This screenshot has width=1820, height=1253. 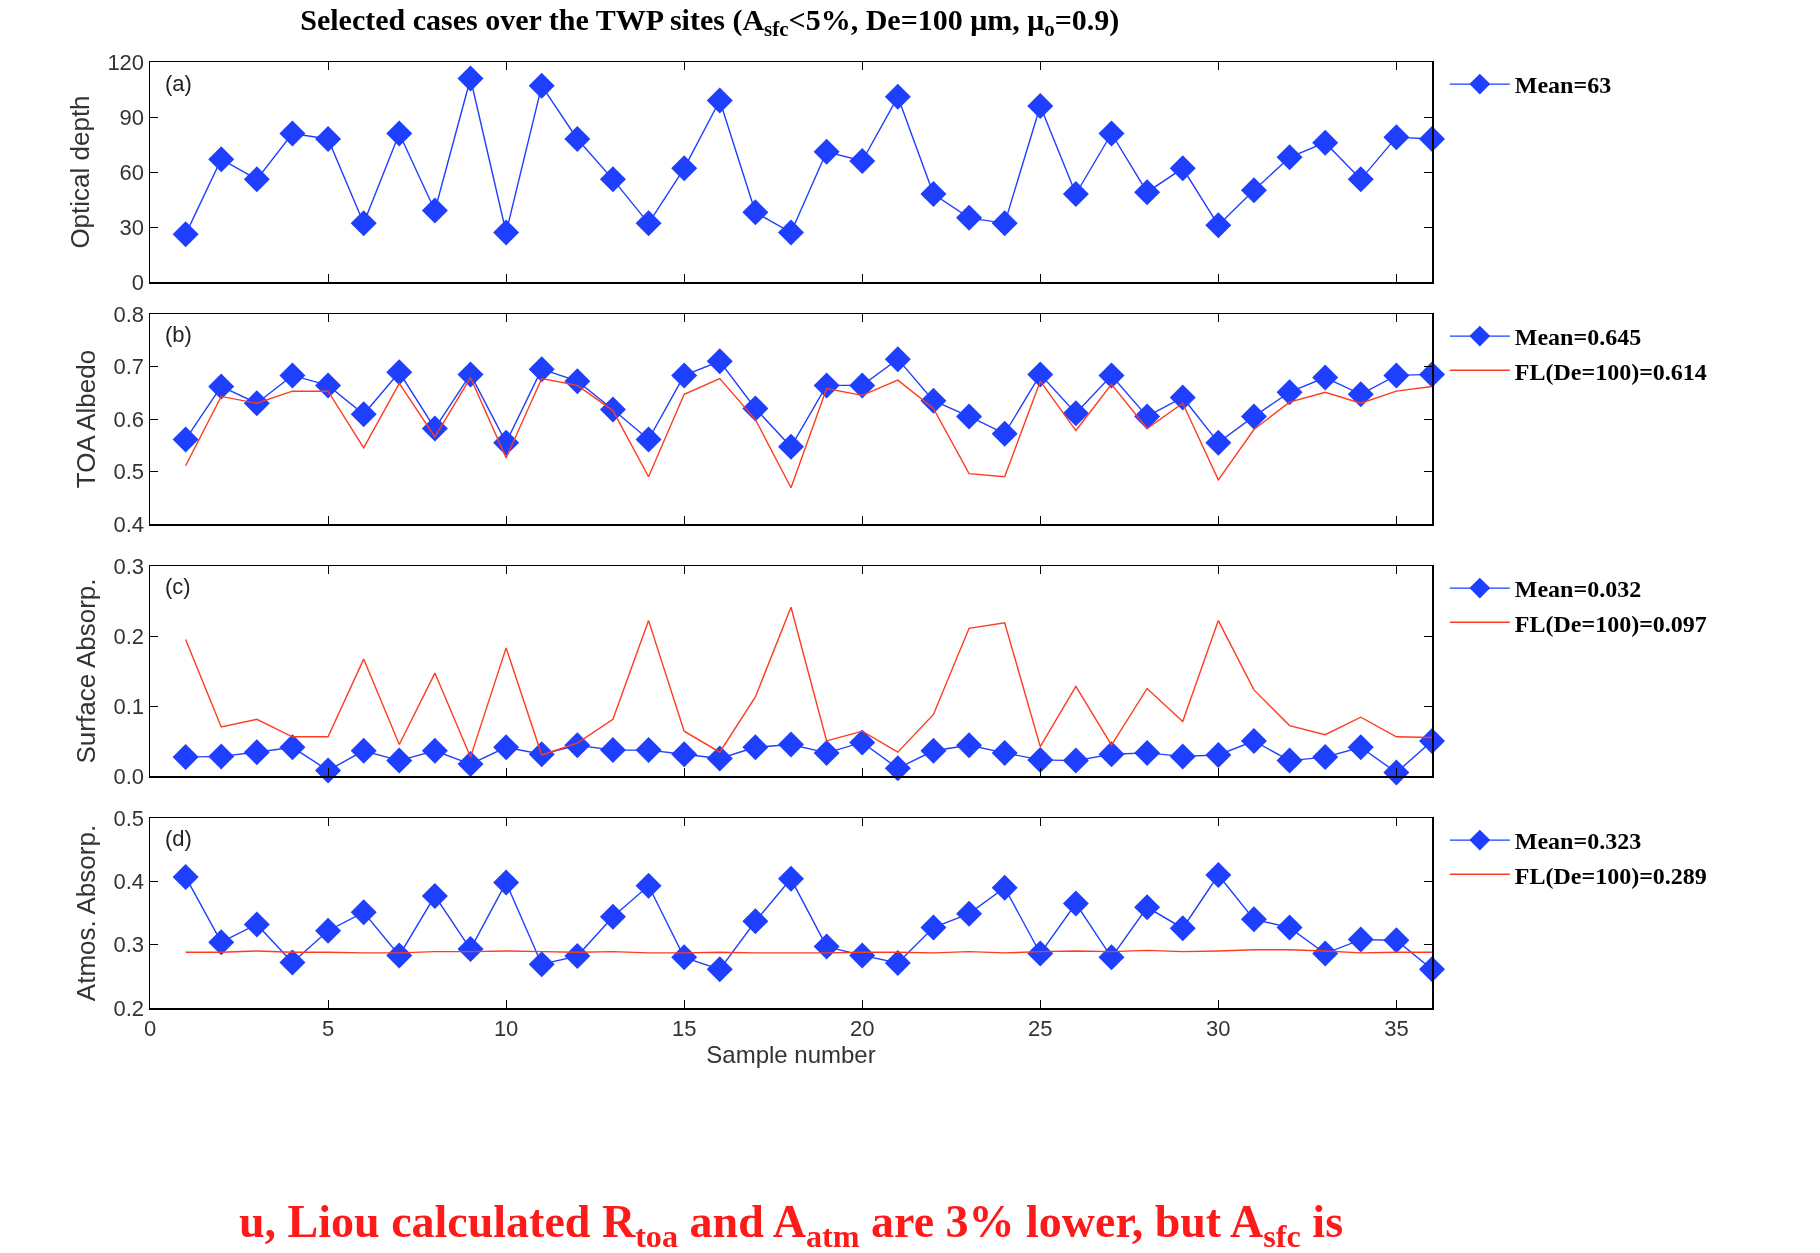 What do you see at coordinates (178, 83) in the screenshot?
I see `annotation: (a)` at bounding box center [178, 83].